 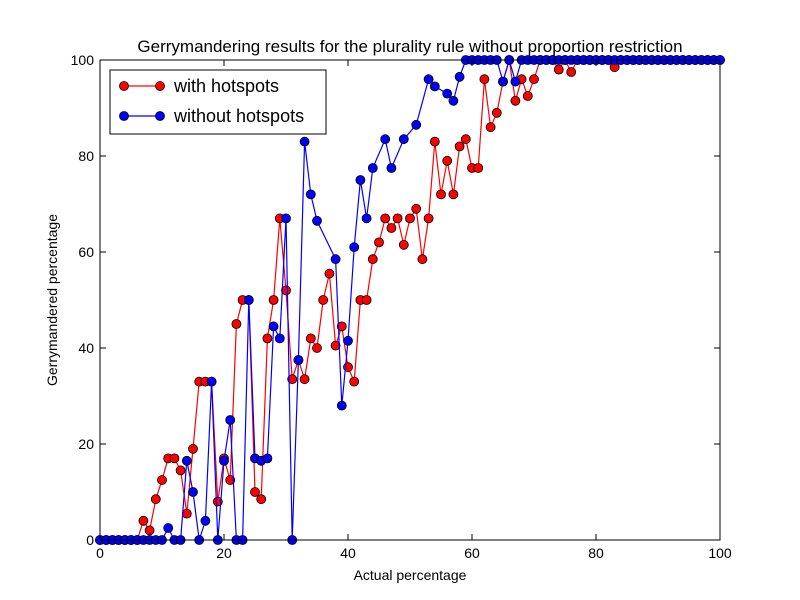 I want to click on legend-label-with-hotspots: with hotspots, so click(x=226, y=86).